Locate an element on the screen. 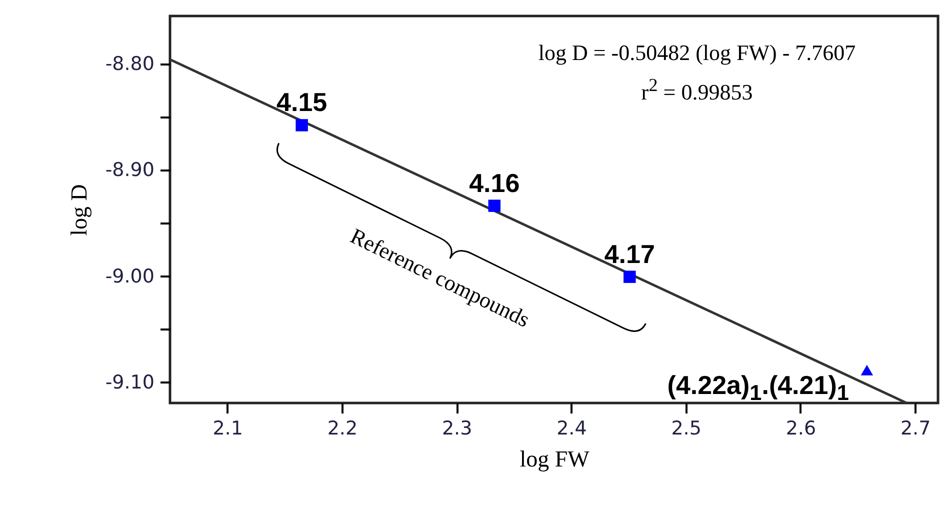  annotation: 4.16 is located at coordinates (494, 183).